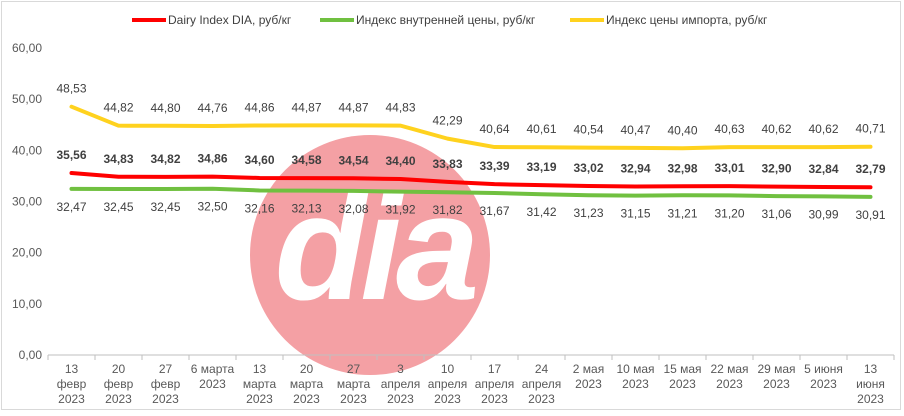  I want to click on data-label: 33,83, so click(447, 164).